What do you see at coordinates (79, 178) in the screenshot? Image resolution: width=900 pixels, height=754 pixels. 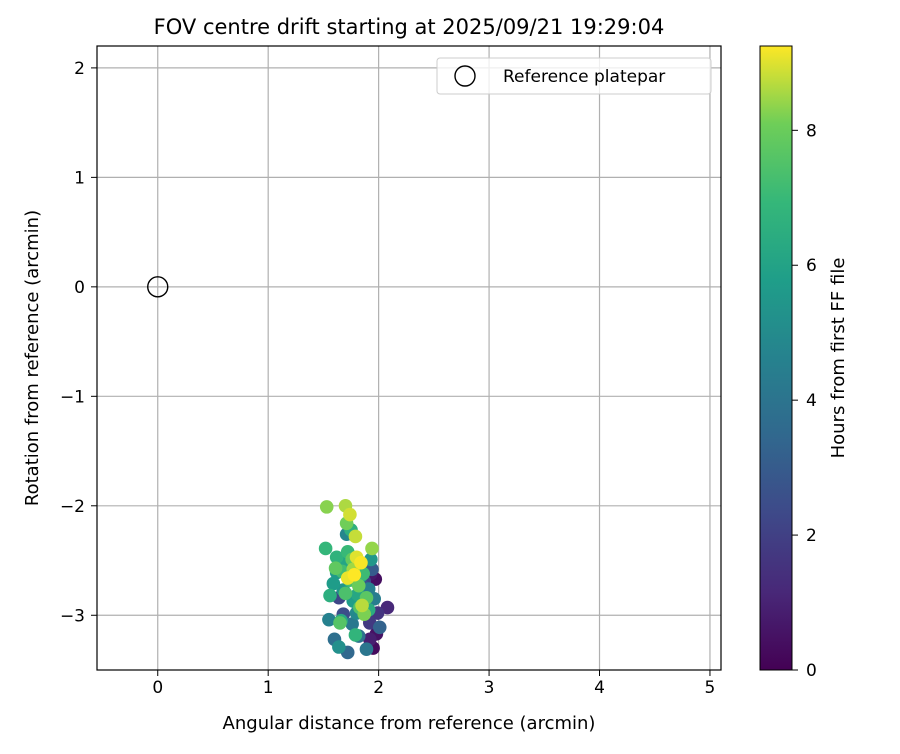 I see `y-tick-label: 1` at bounding box center [79, 178].